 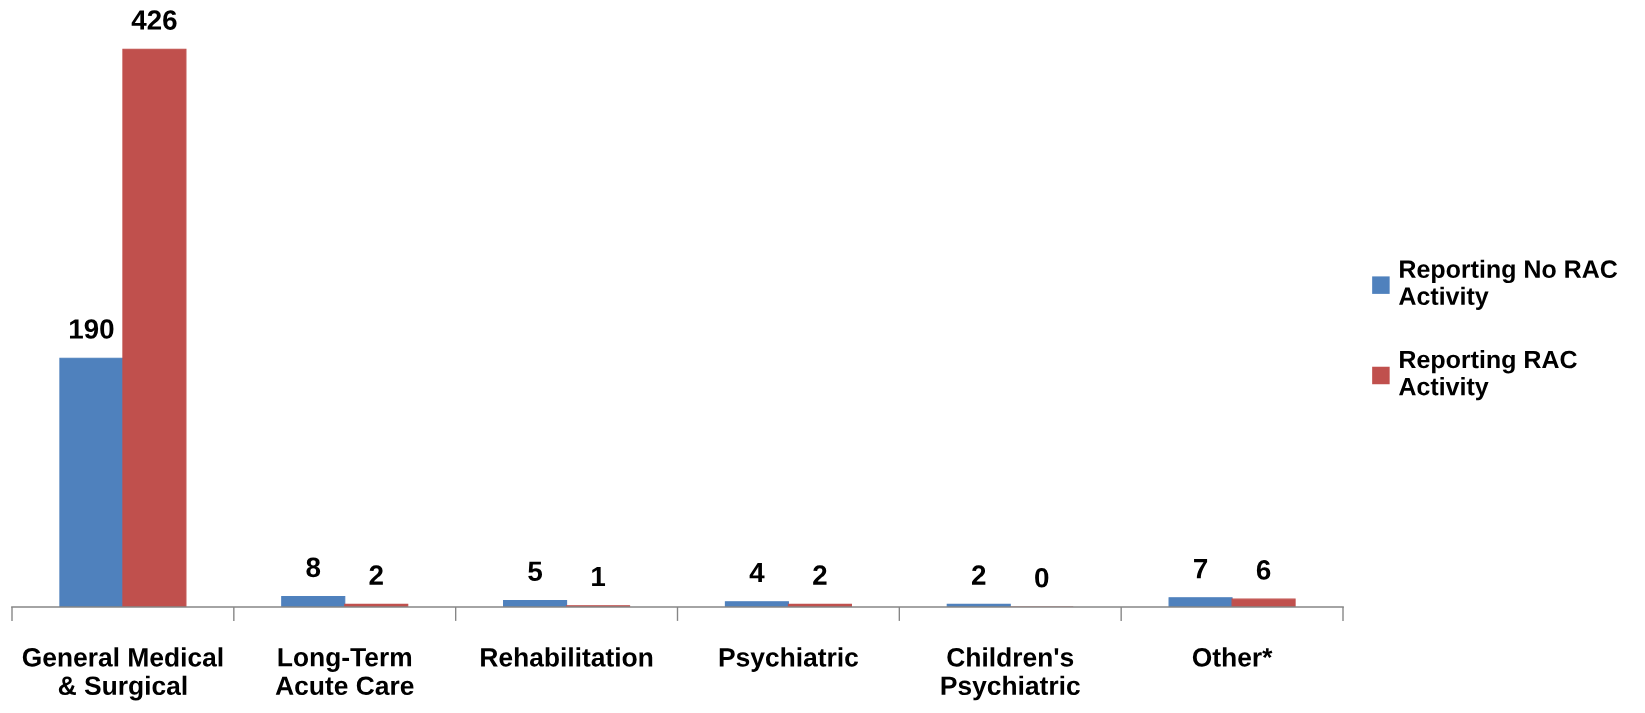 What do you see at coordinates (344, 672) in the screenshot?
I see `x-tick-label: Long-Term Acute Care` at bounding box center [344, 672].